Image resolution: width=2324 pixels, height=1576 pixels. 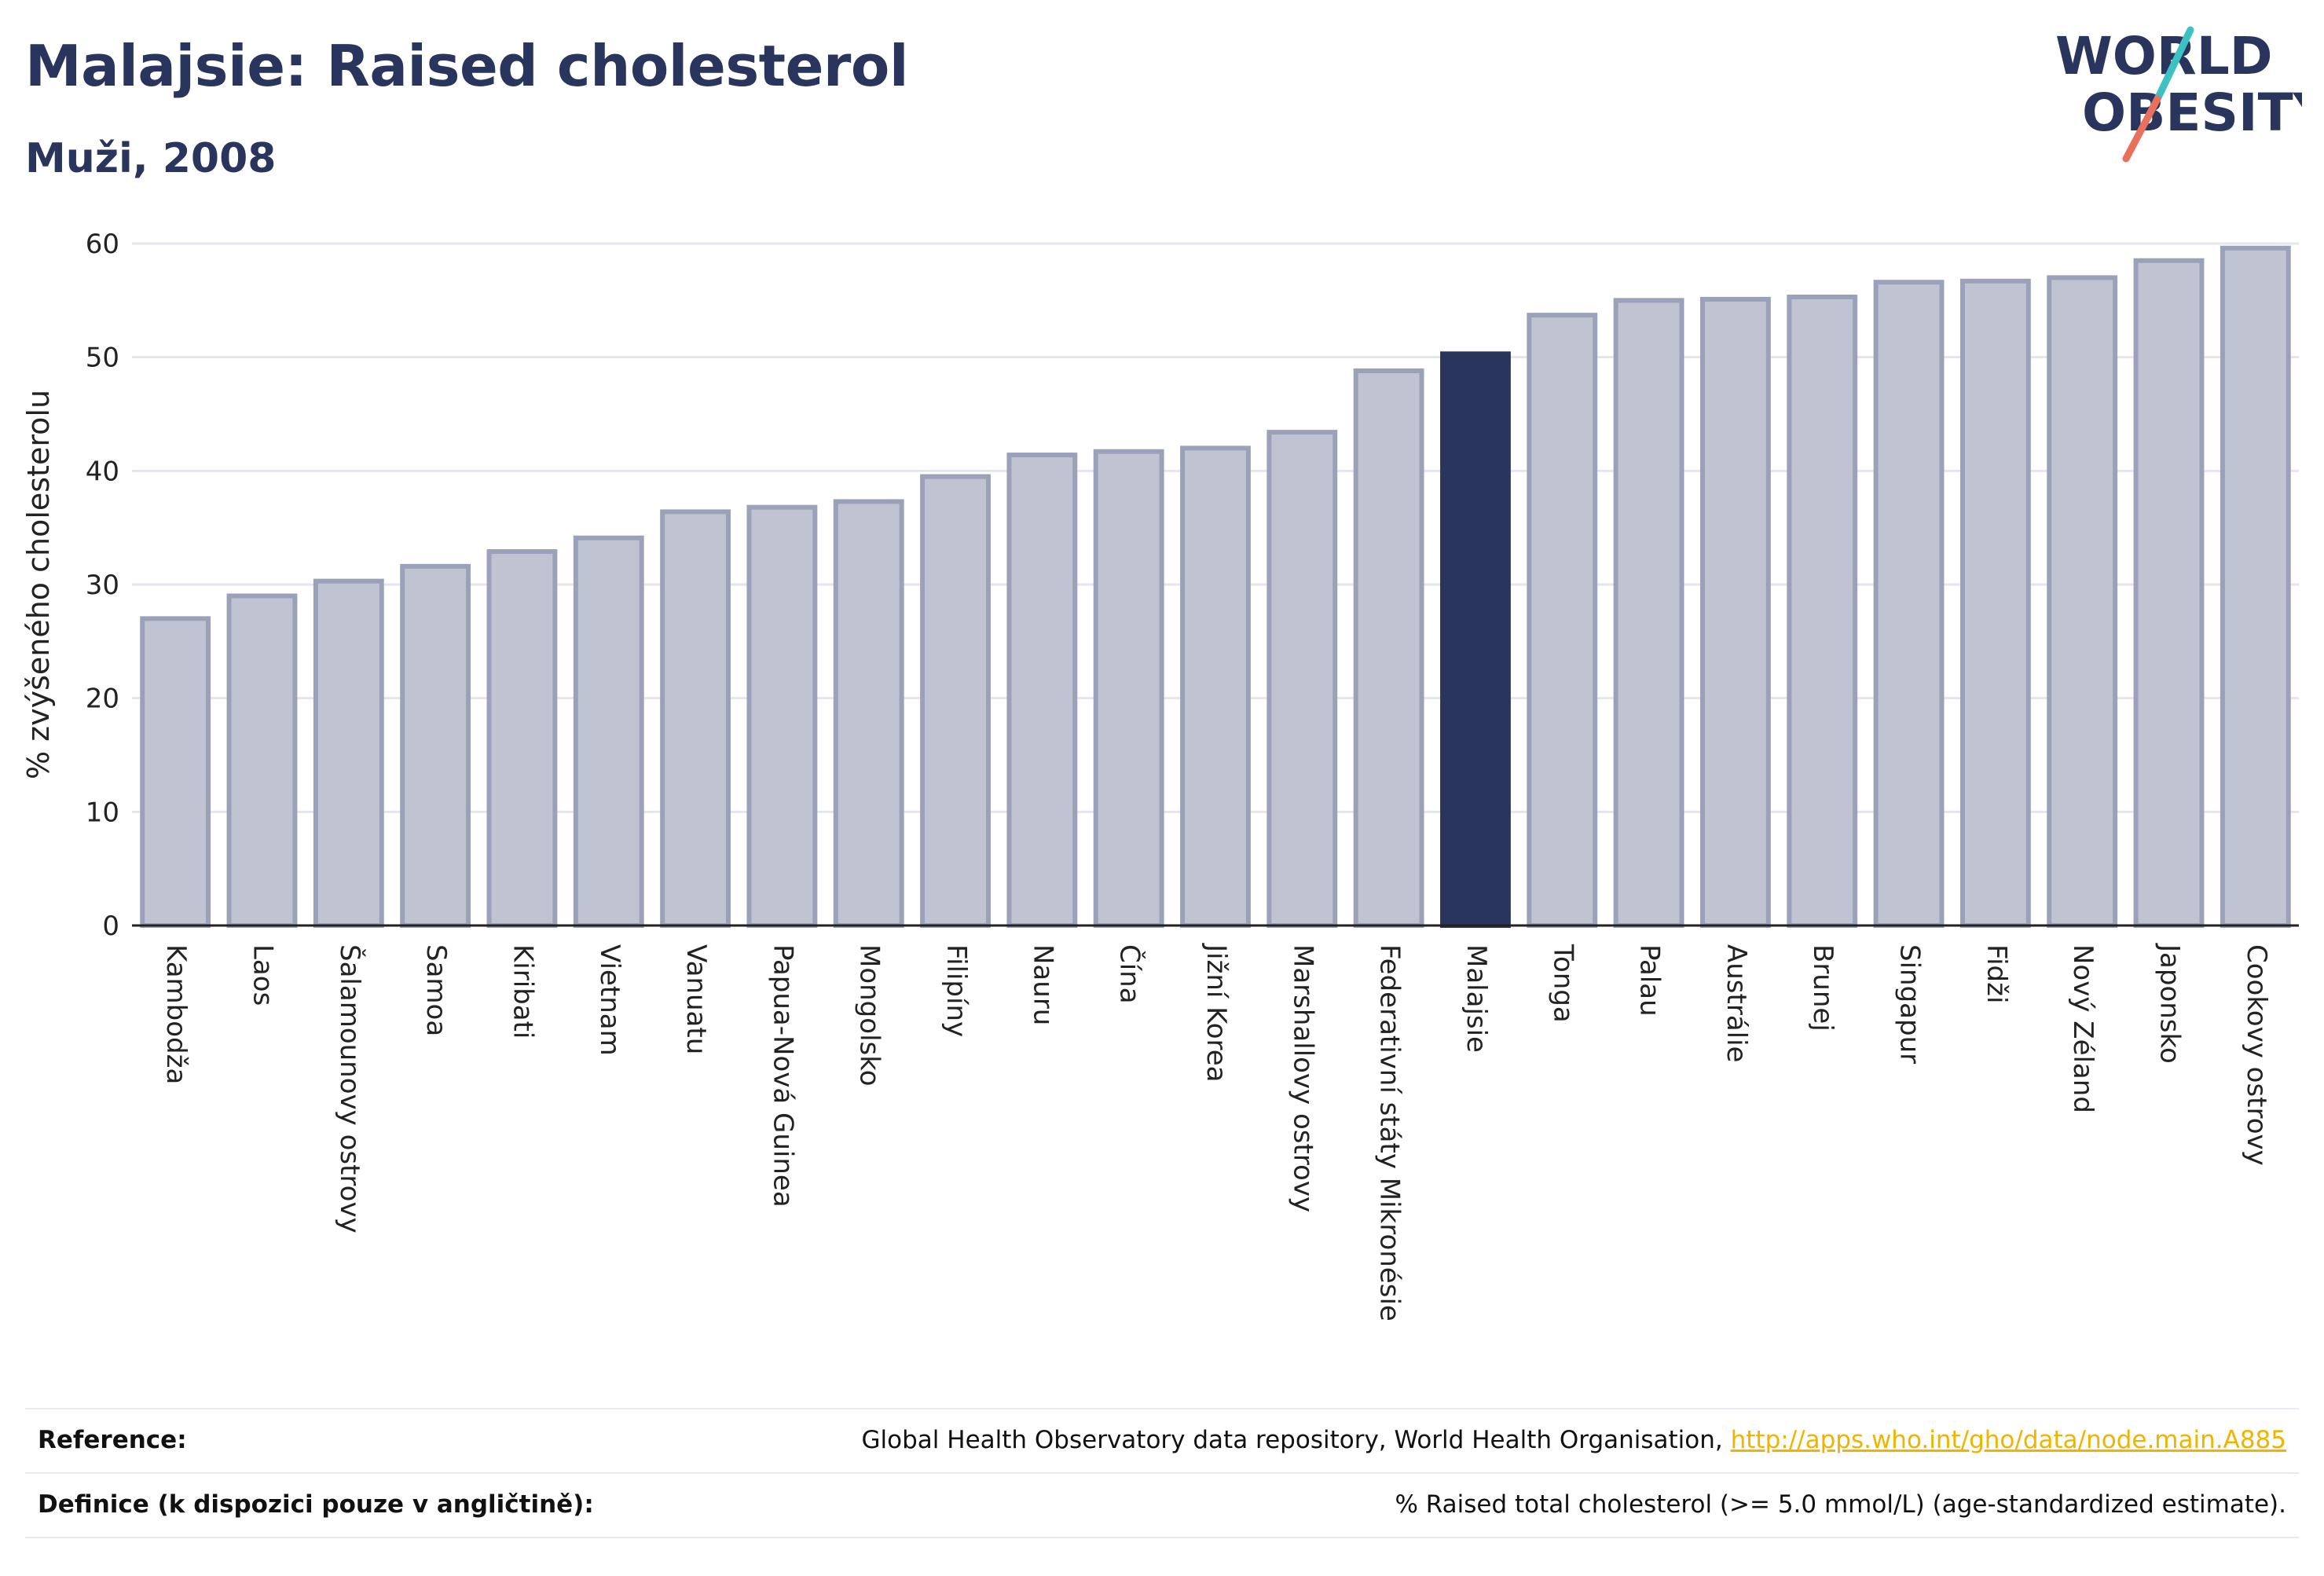 I want to click on x-tick-label: Vietnam, so click(x=609, y=1000).